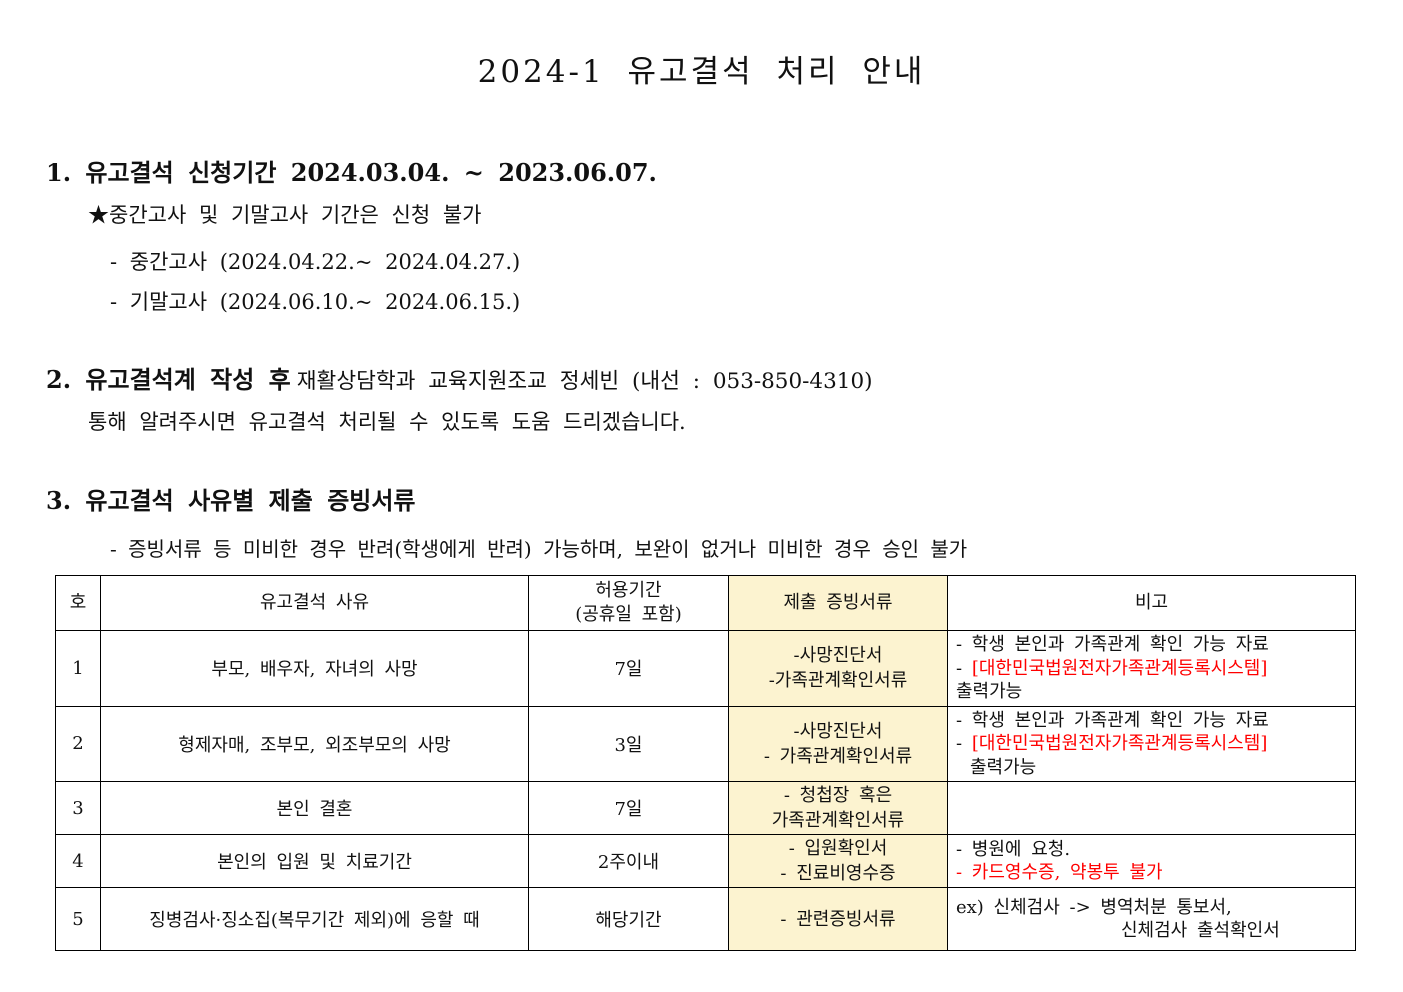 This screenshot has height=992, width=1403. I want to click on cell-absence-reason: 본인의 입원 및 치료기간, so click(314, 861).